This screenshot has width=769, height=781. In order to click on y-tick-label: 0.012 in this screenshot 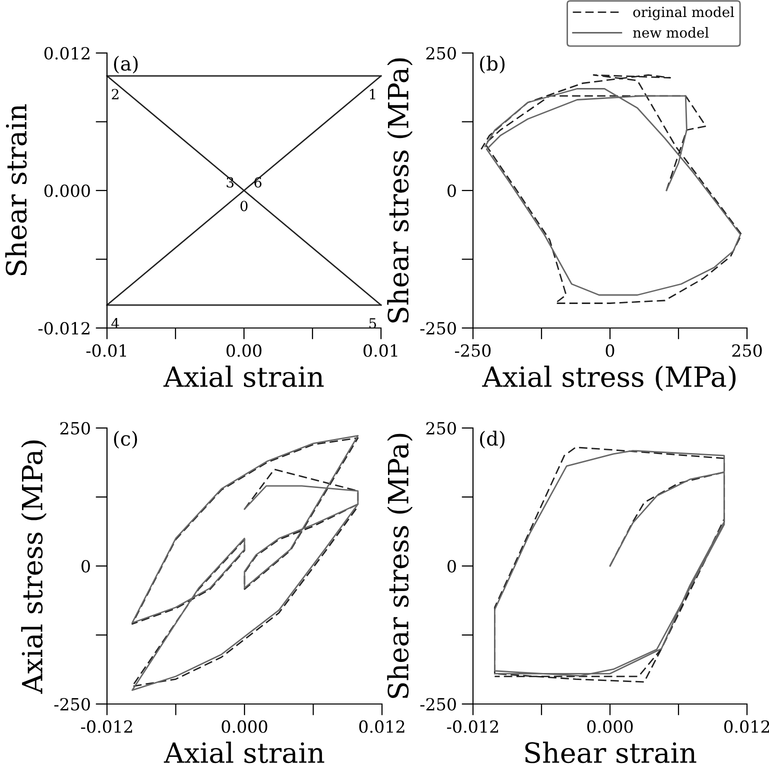, I will do `click(67, 53)`.